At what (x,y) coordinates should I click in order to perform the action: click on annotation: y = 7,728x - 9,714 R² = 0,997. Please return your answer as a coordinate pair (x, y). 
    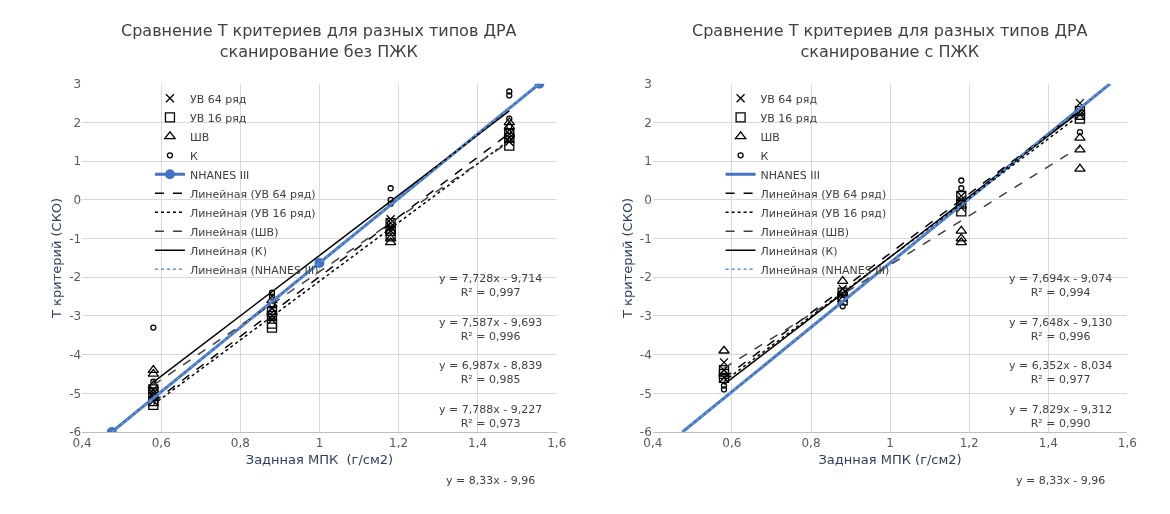
    Looking at the image, I should click on (491, 286).